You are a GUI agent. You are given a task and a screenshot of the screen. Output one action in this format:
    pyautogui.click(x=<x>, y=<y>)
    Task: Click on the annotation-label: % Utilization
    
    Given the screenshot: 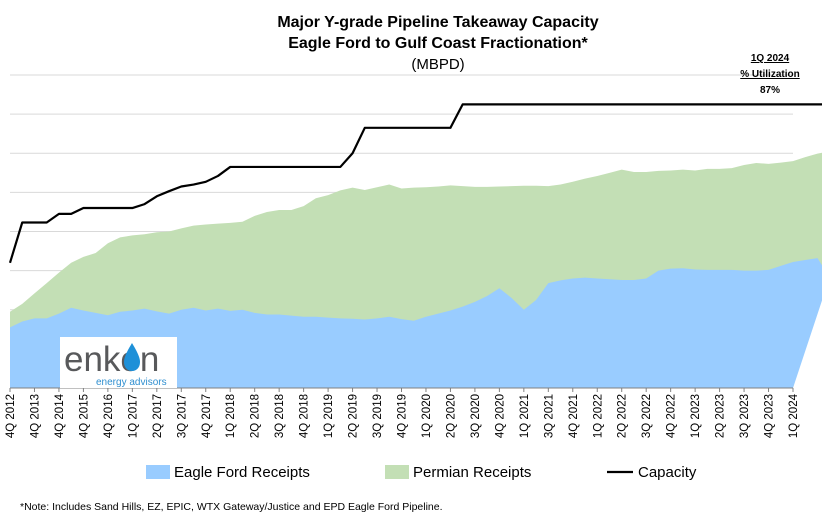 What is the action you would take?
    pyautogui.click(x=769, y=74)
    